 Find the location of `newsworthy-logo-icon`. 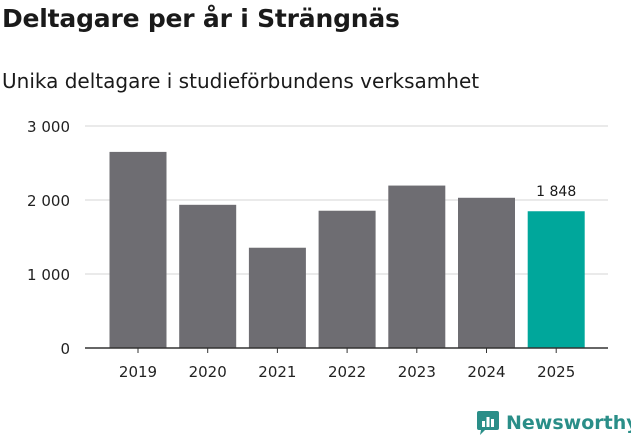

newsworthy-logo-icon is located at coordinates (488, 423).